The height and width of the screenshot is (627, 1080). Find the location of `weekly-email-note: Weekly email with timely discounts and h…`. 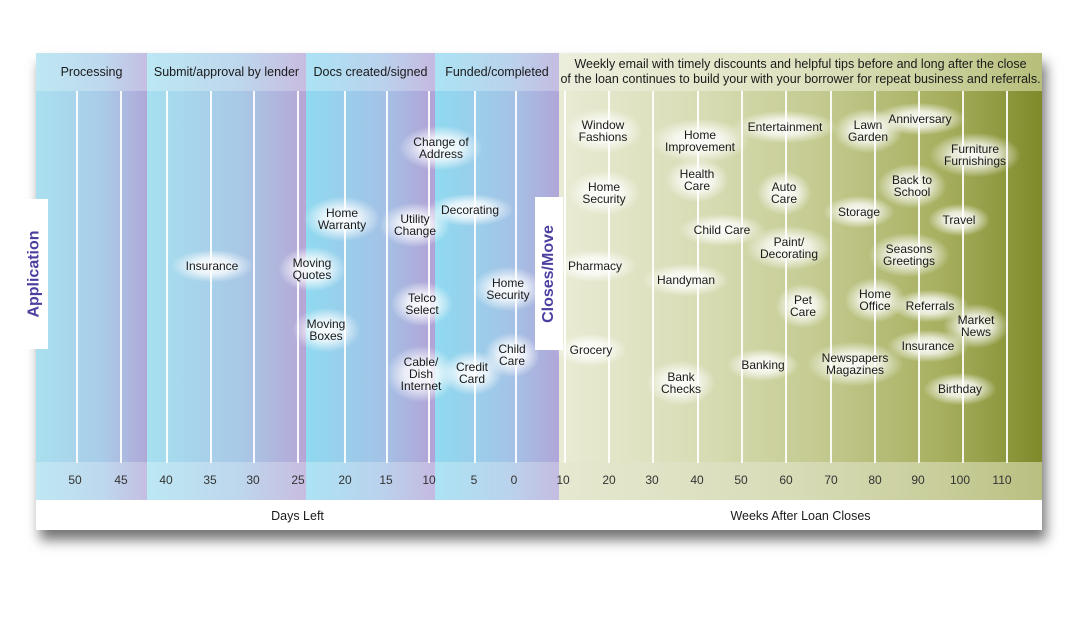

weekly-email-note: Weekly email with timely discounts and h… is located at coordinates (800, 72).